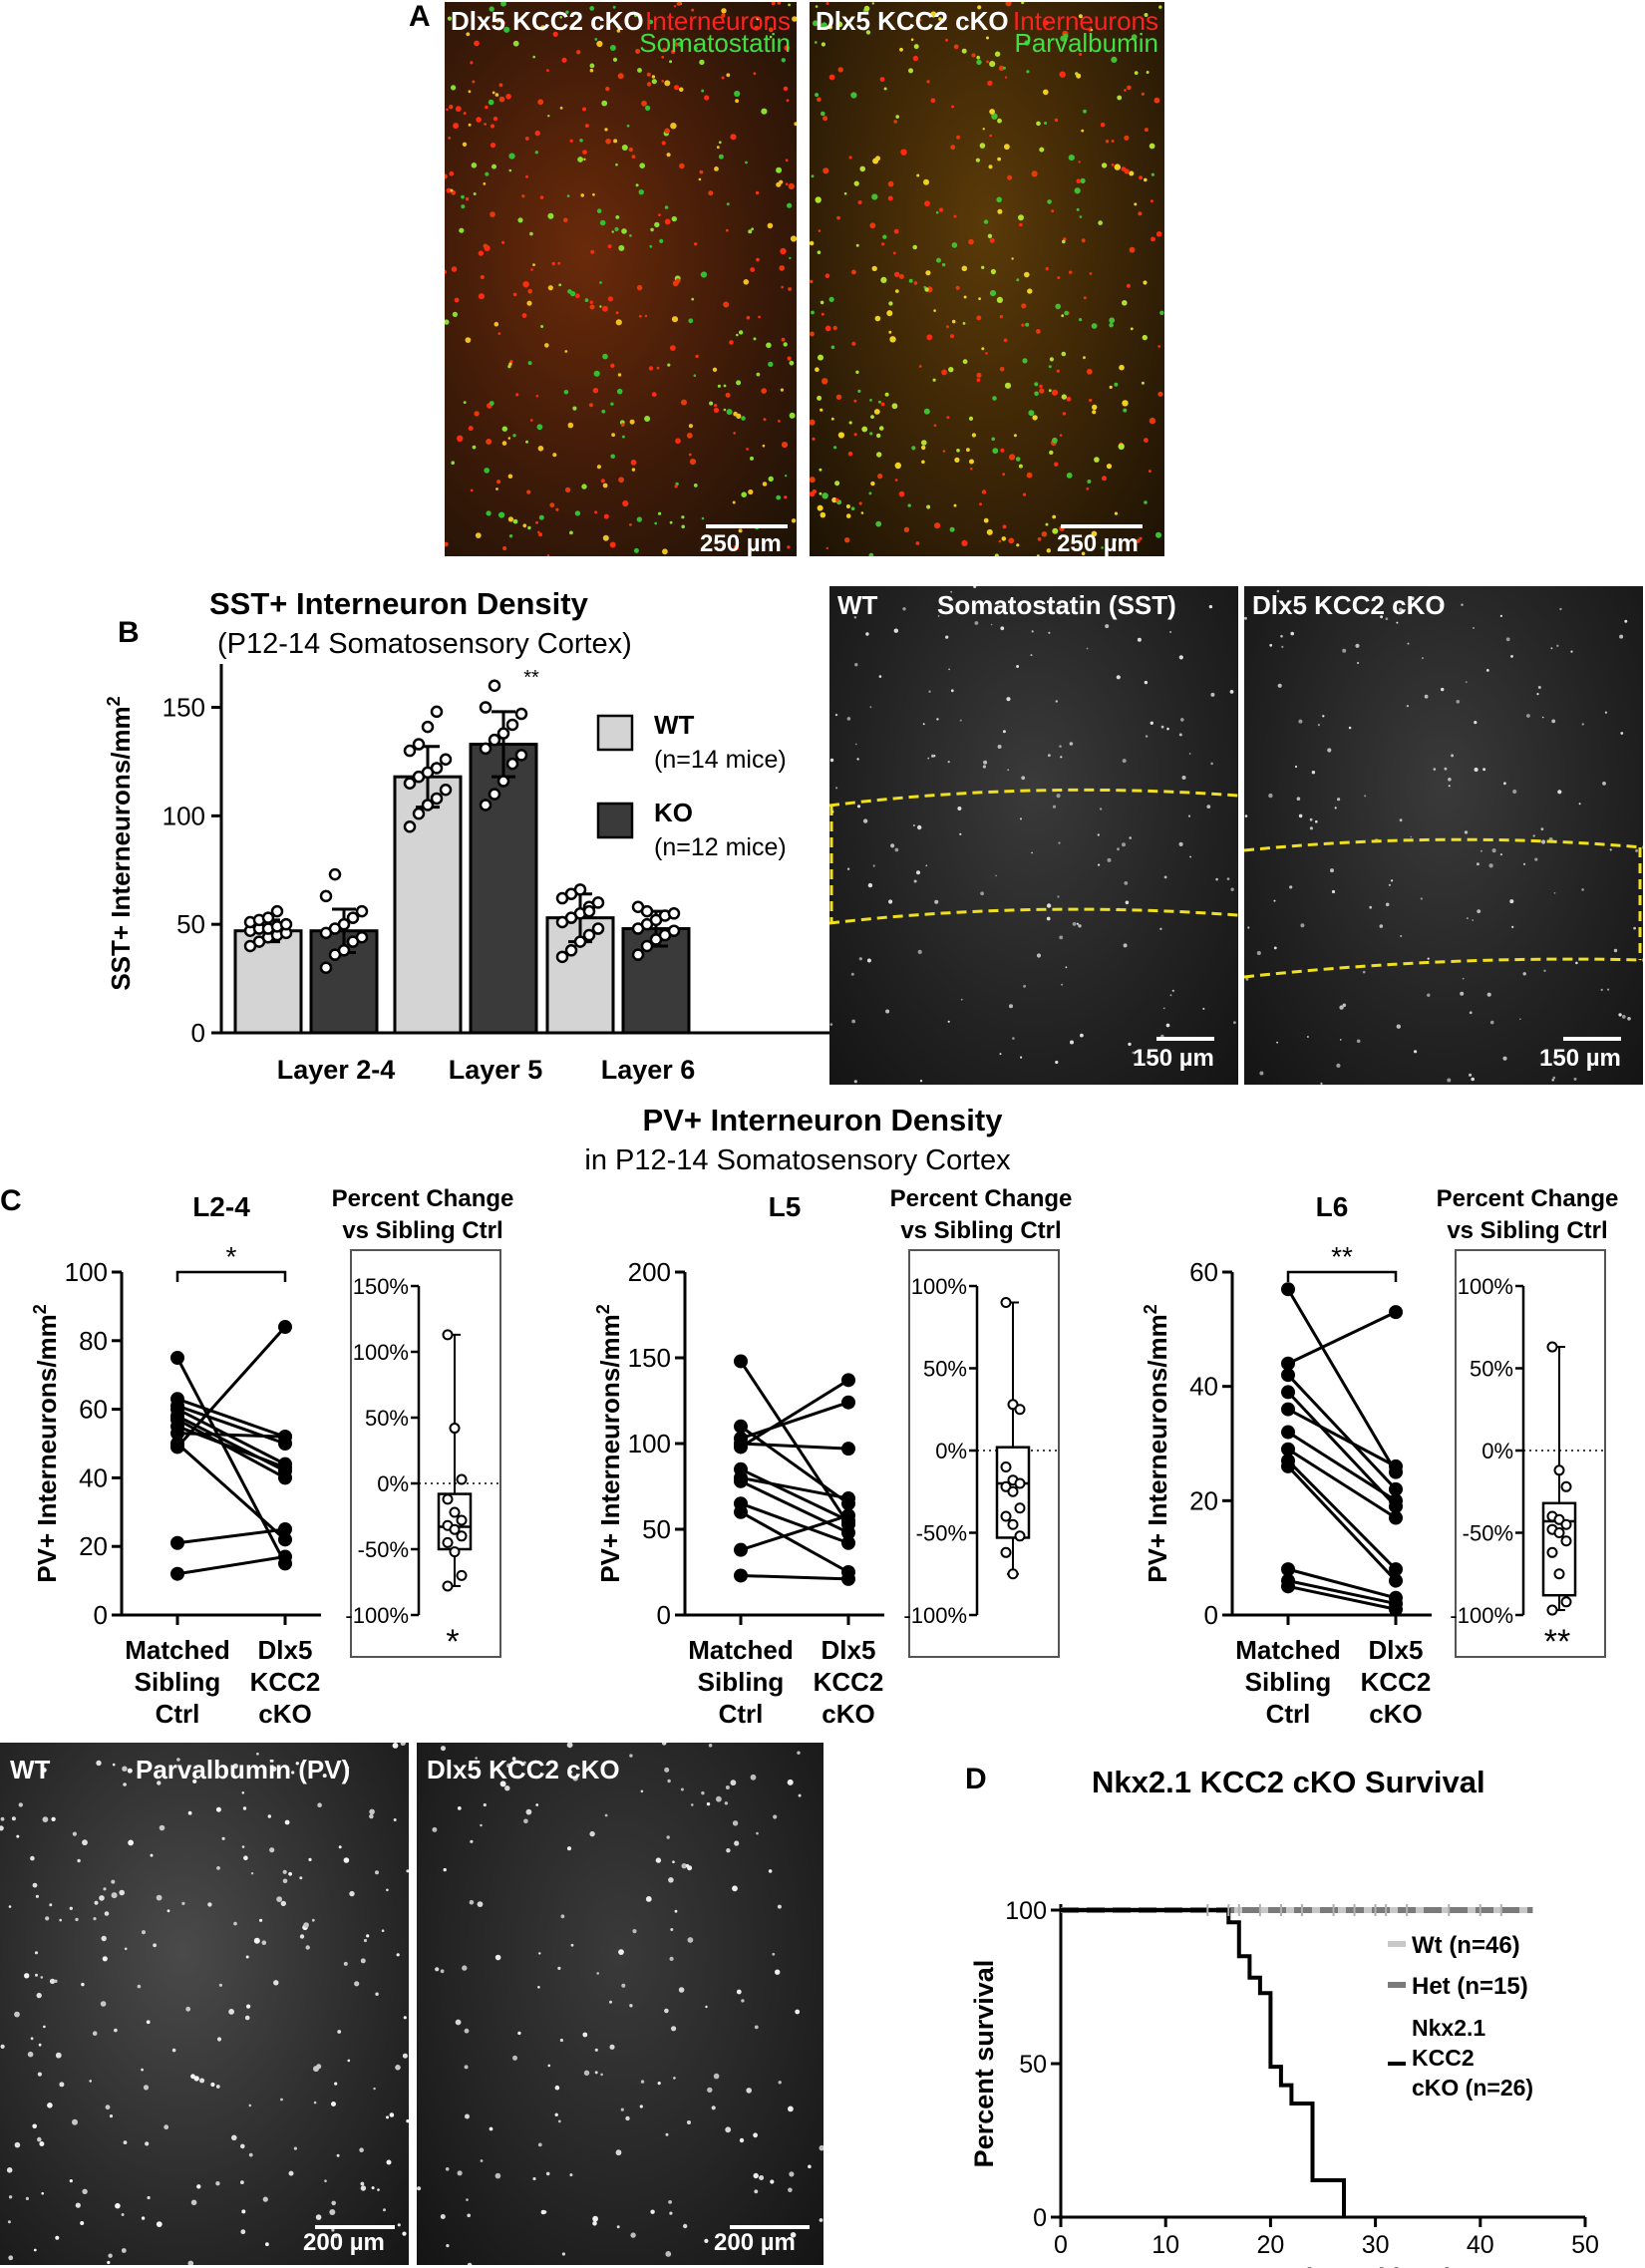  I want to click on legend-name: KO, so click(673, 812).